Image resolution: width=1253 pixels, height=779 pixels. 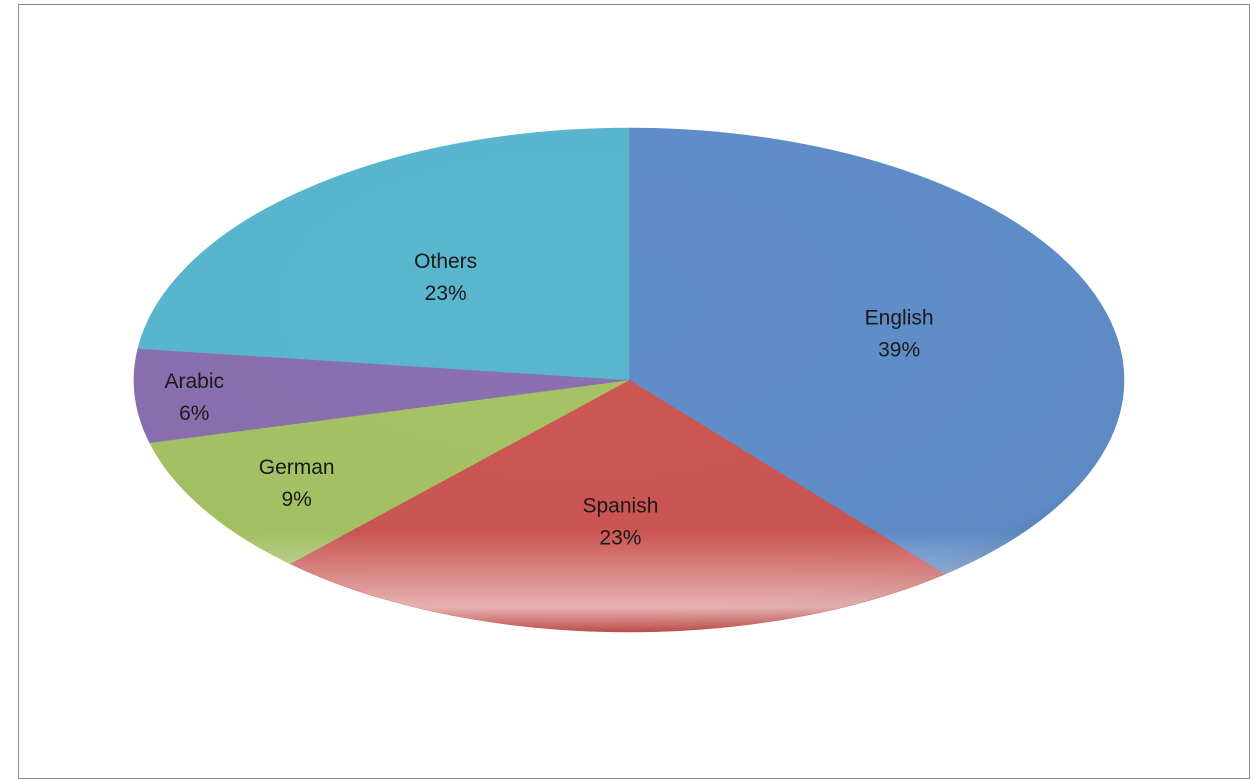 What do you see at coordinates (899, 317) in the screenshot?
I see `slice-category-label: English` at bounding box center [899, 317].